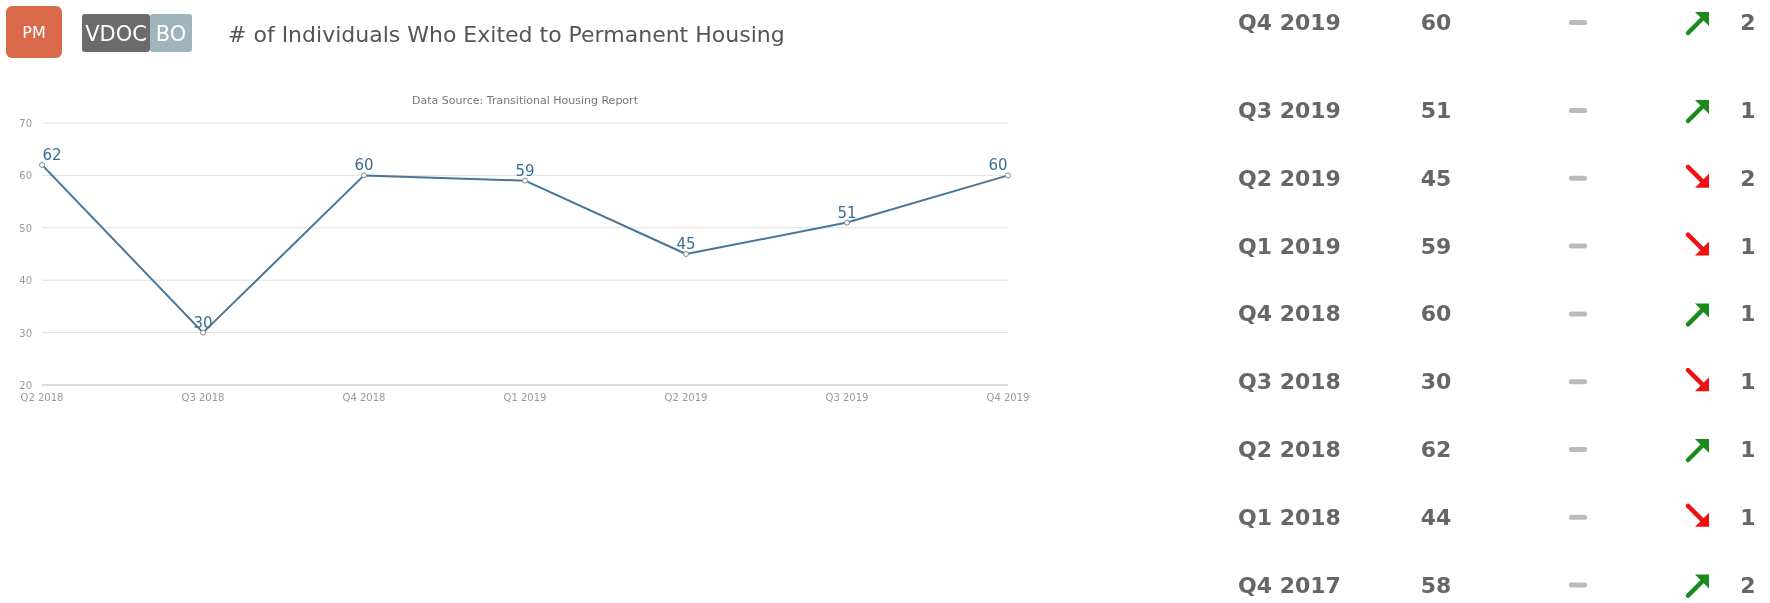 This screenshot has width=1770, height=603. Describe the element at coordinates (1289, 585) in the screenshot. I see `category-label: Q4 2017` at that location.